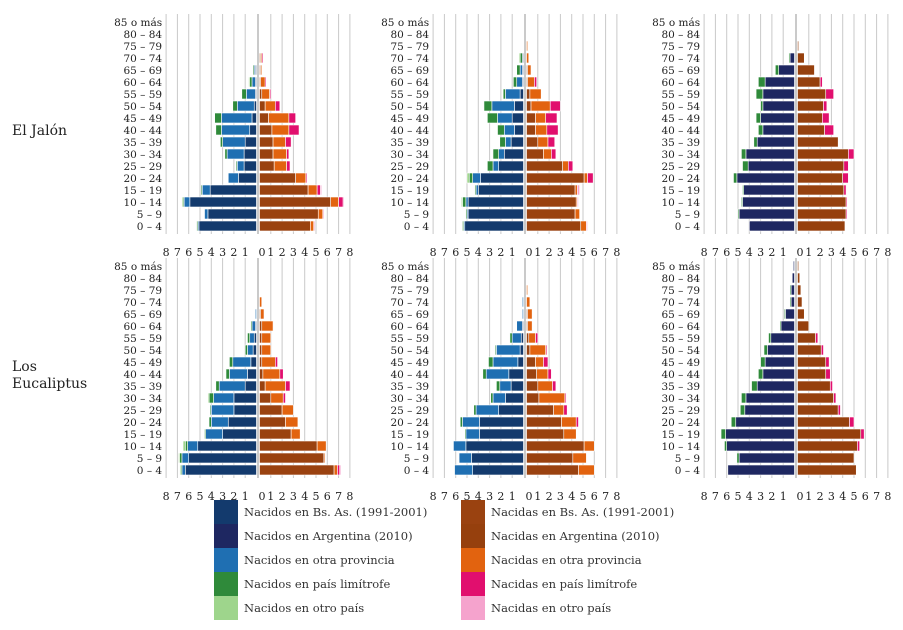 This screenshot has width=903, height=630. What do you see at coordinates (409, 339) in the screenshot?
I see `age-label: 55 – 59` at bounding box center [409, 339].